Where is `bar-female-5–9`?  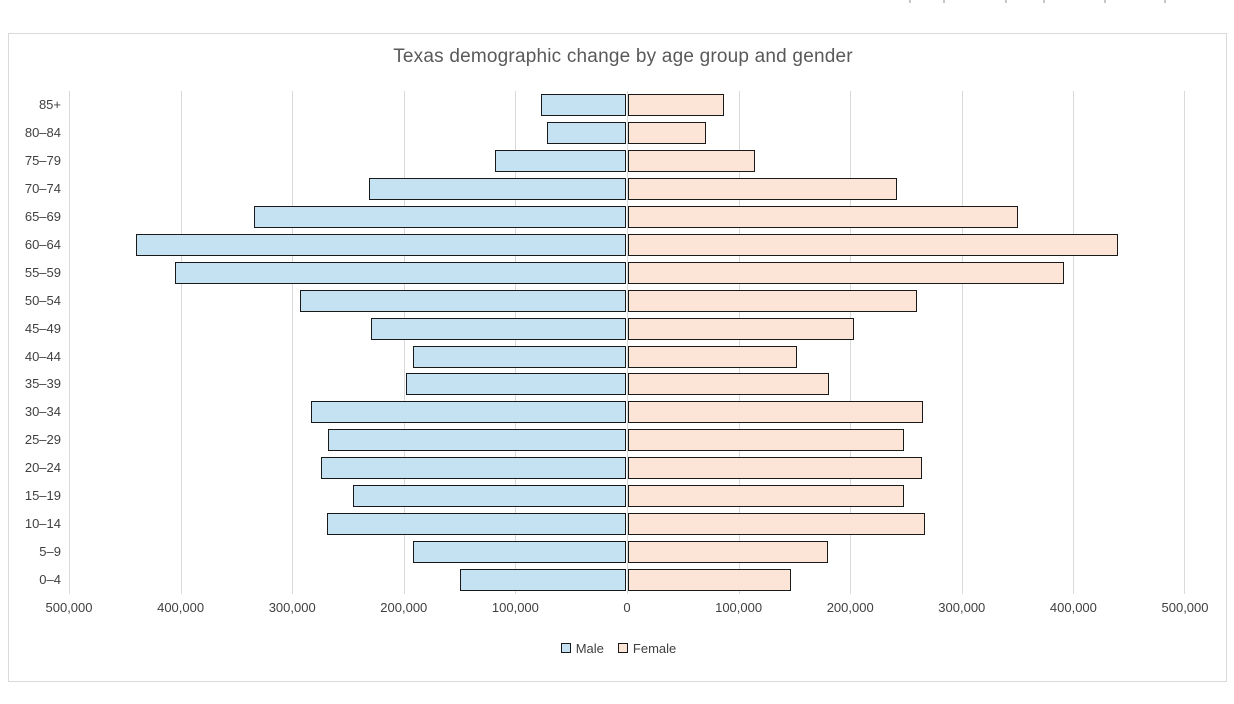 bar-female-5–9 is located at coordinates (728, 552).